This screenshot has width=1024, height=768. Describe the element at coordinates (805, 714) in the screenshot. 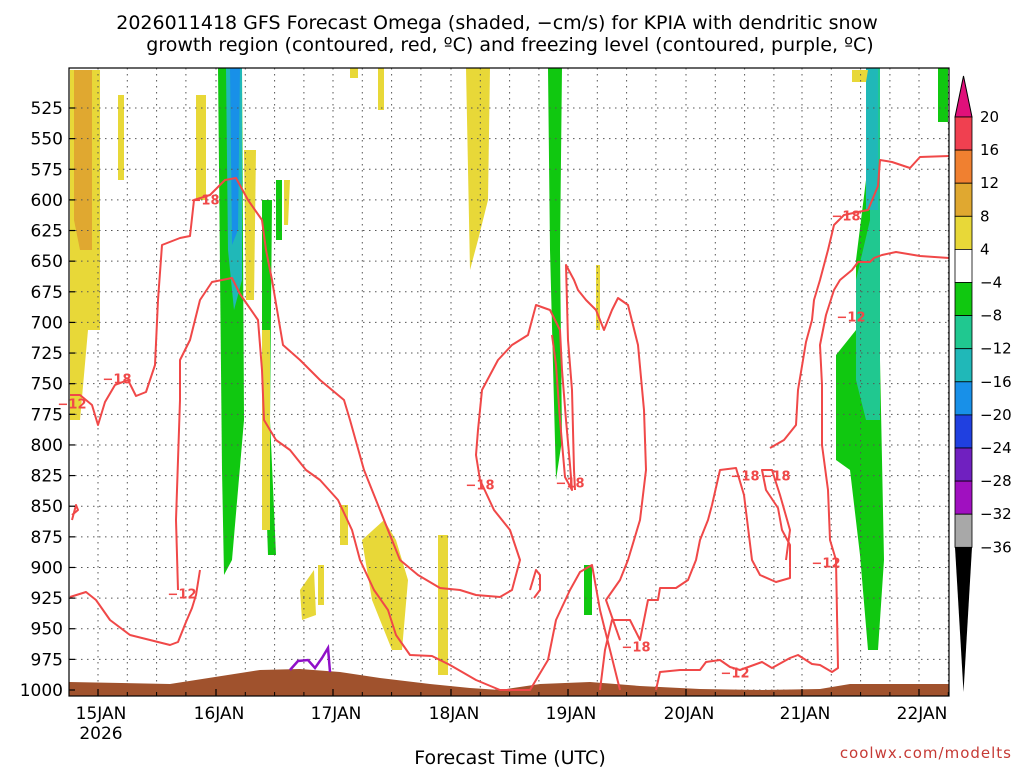

I see `x-tick-label-6: 21JAN` at that location.